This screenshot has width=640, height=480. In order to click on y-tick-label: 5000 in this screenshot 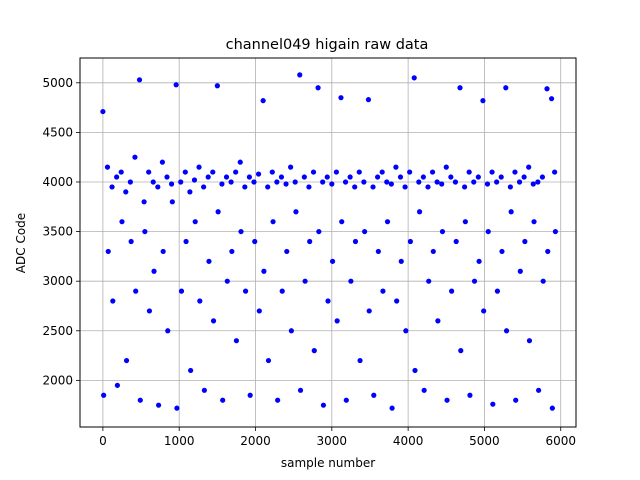, I will do `click(57, 83)`.